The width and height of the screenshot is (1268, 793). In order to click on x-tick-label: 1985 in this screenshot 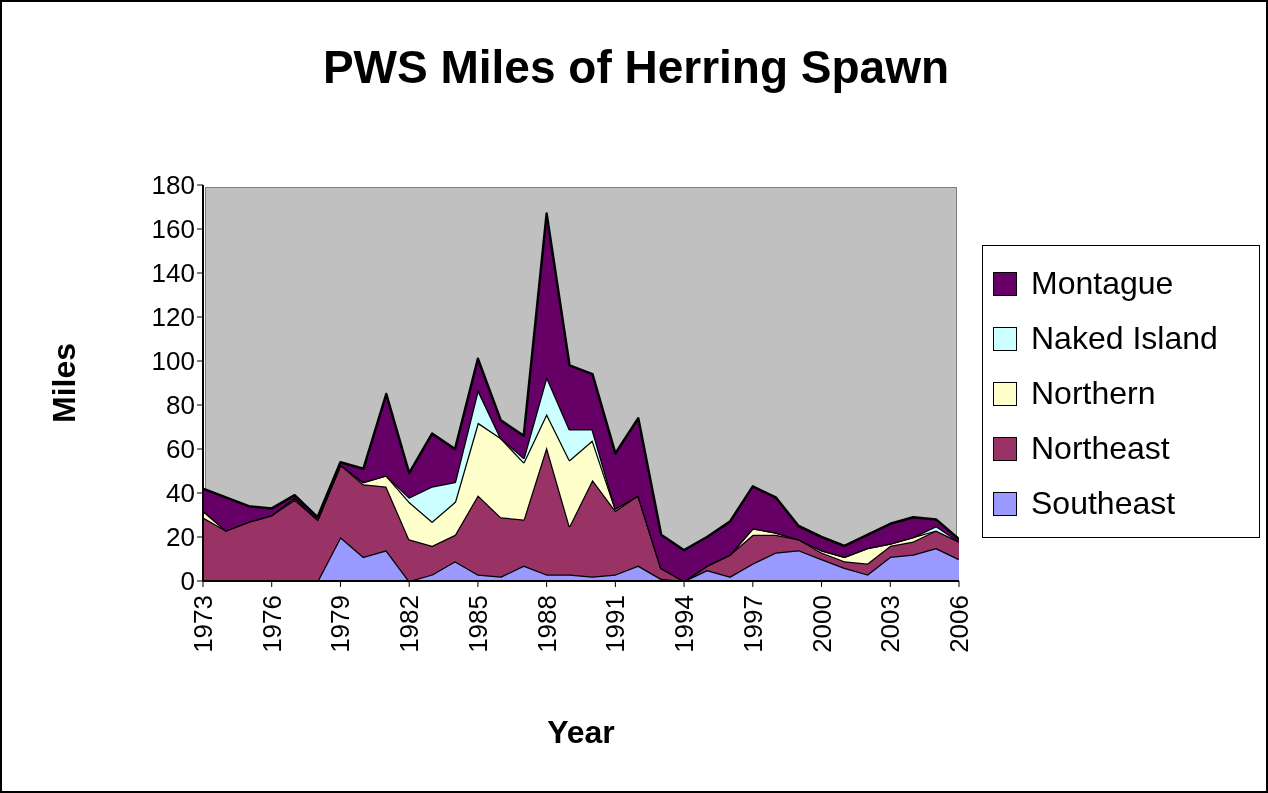, I will do `click(477, 624)`.